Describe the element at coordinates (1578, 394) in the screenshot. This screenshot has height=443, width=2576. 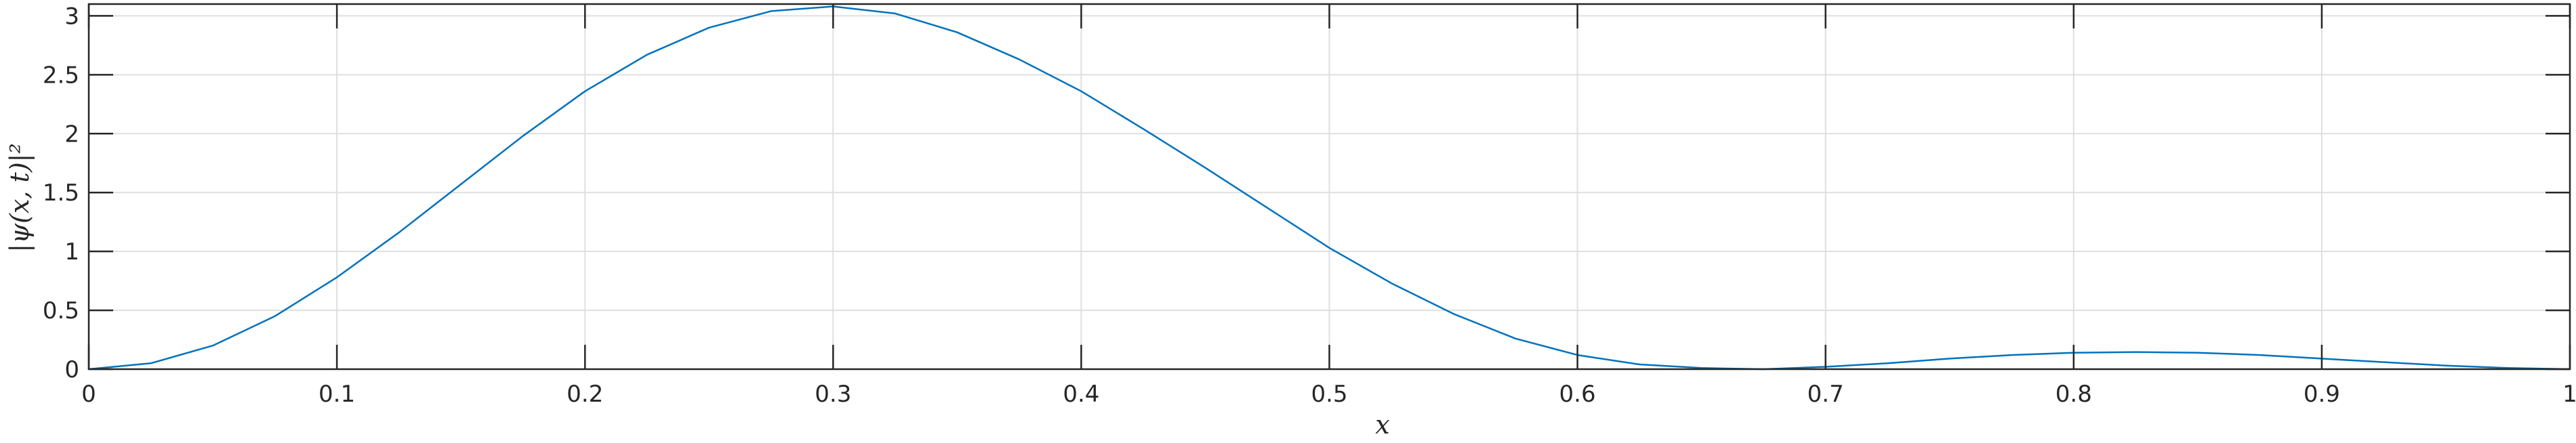
I see `x-tick-label: 0.6` at that location.